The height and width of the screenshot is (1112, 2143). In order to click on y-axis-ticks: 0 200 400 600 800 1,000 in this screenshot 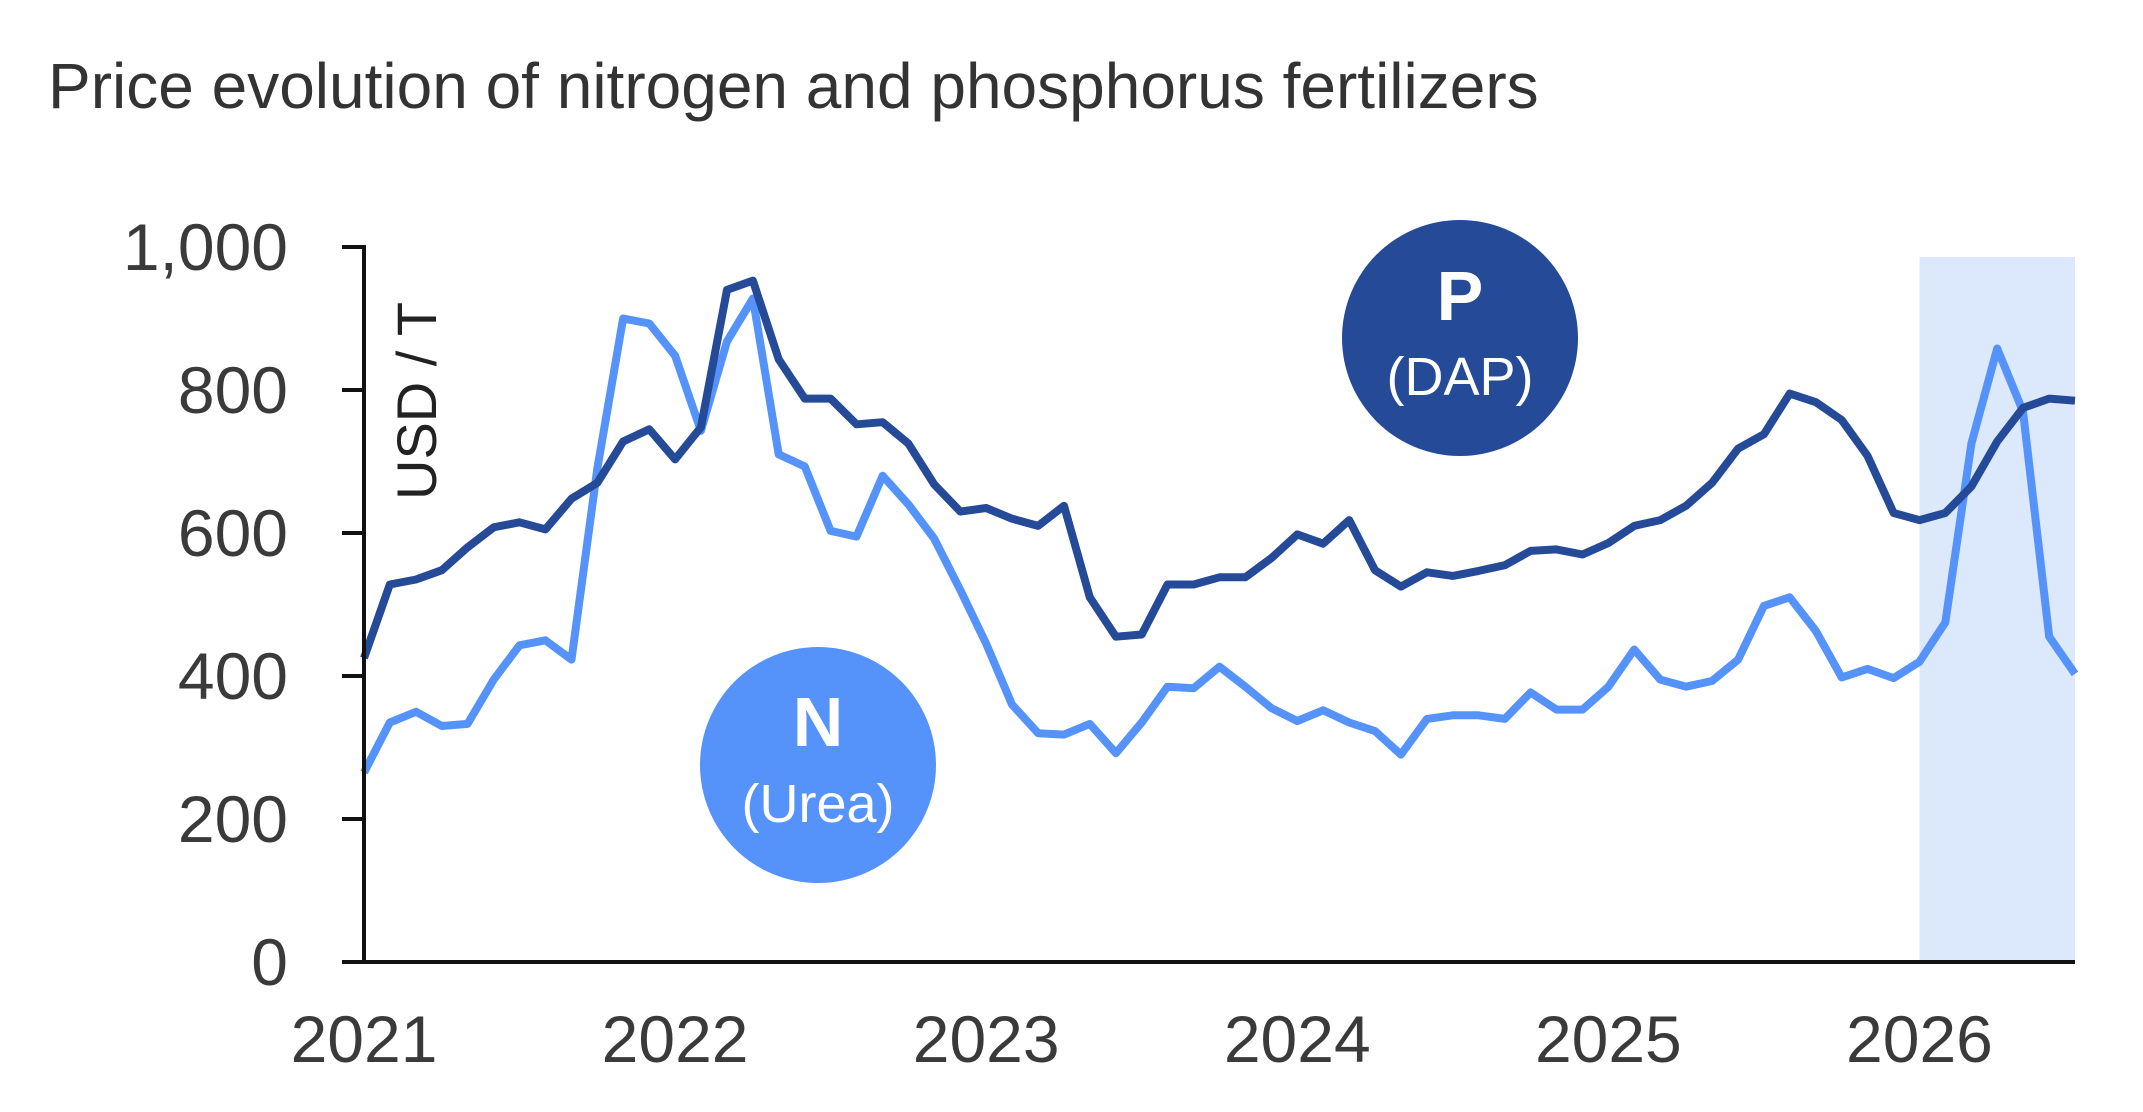, I will do `click(243, 604)`.